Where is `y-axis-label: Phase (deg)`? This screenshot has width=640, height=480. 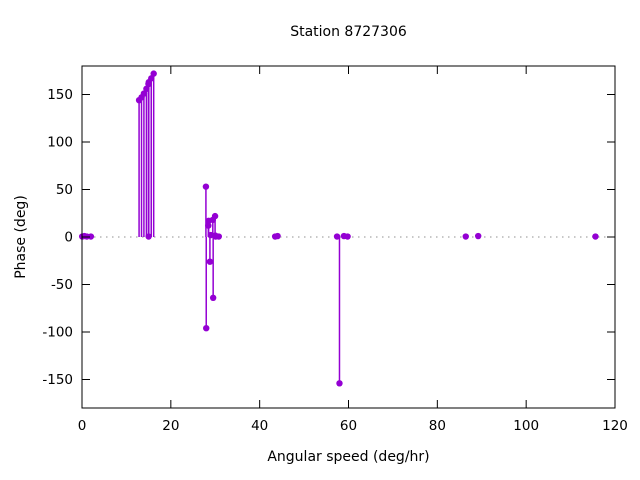
y-axis-label: Phase (deg) is located at coordinates (21, 237).